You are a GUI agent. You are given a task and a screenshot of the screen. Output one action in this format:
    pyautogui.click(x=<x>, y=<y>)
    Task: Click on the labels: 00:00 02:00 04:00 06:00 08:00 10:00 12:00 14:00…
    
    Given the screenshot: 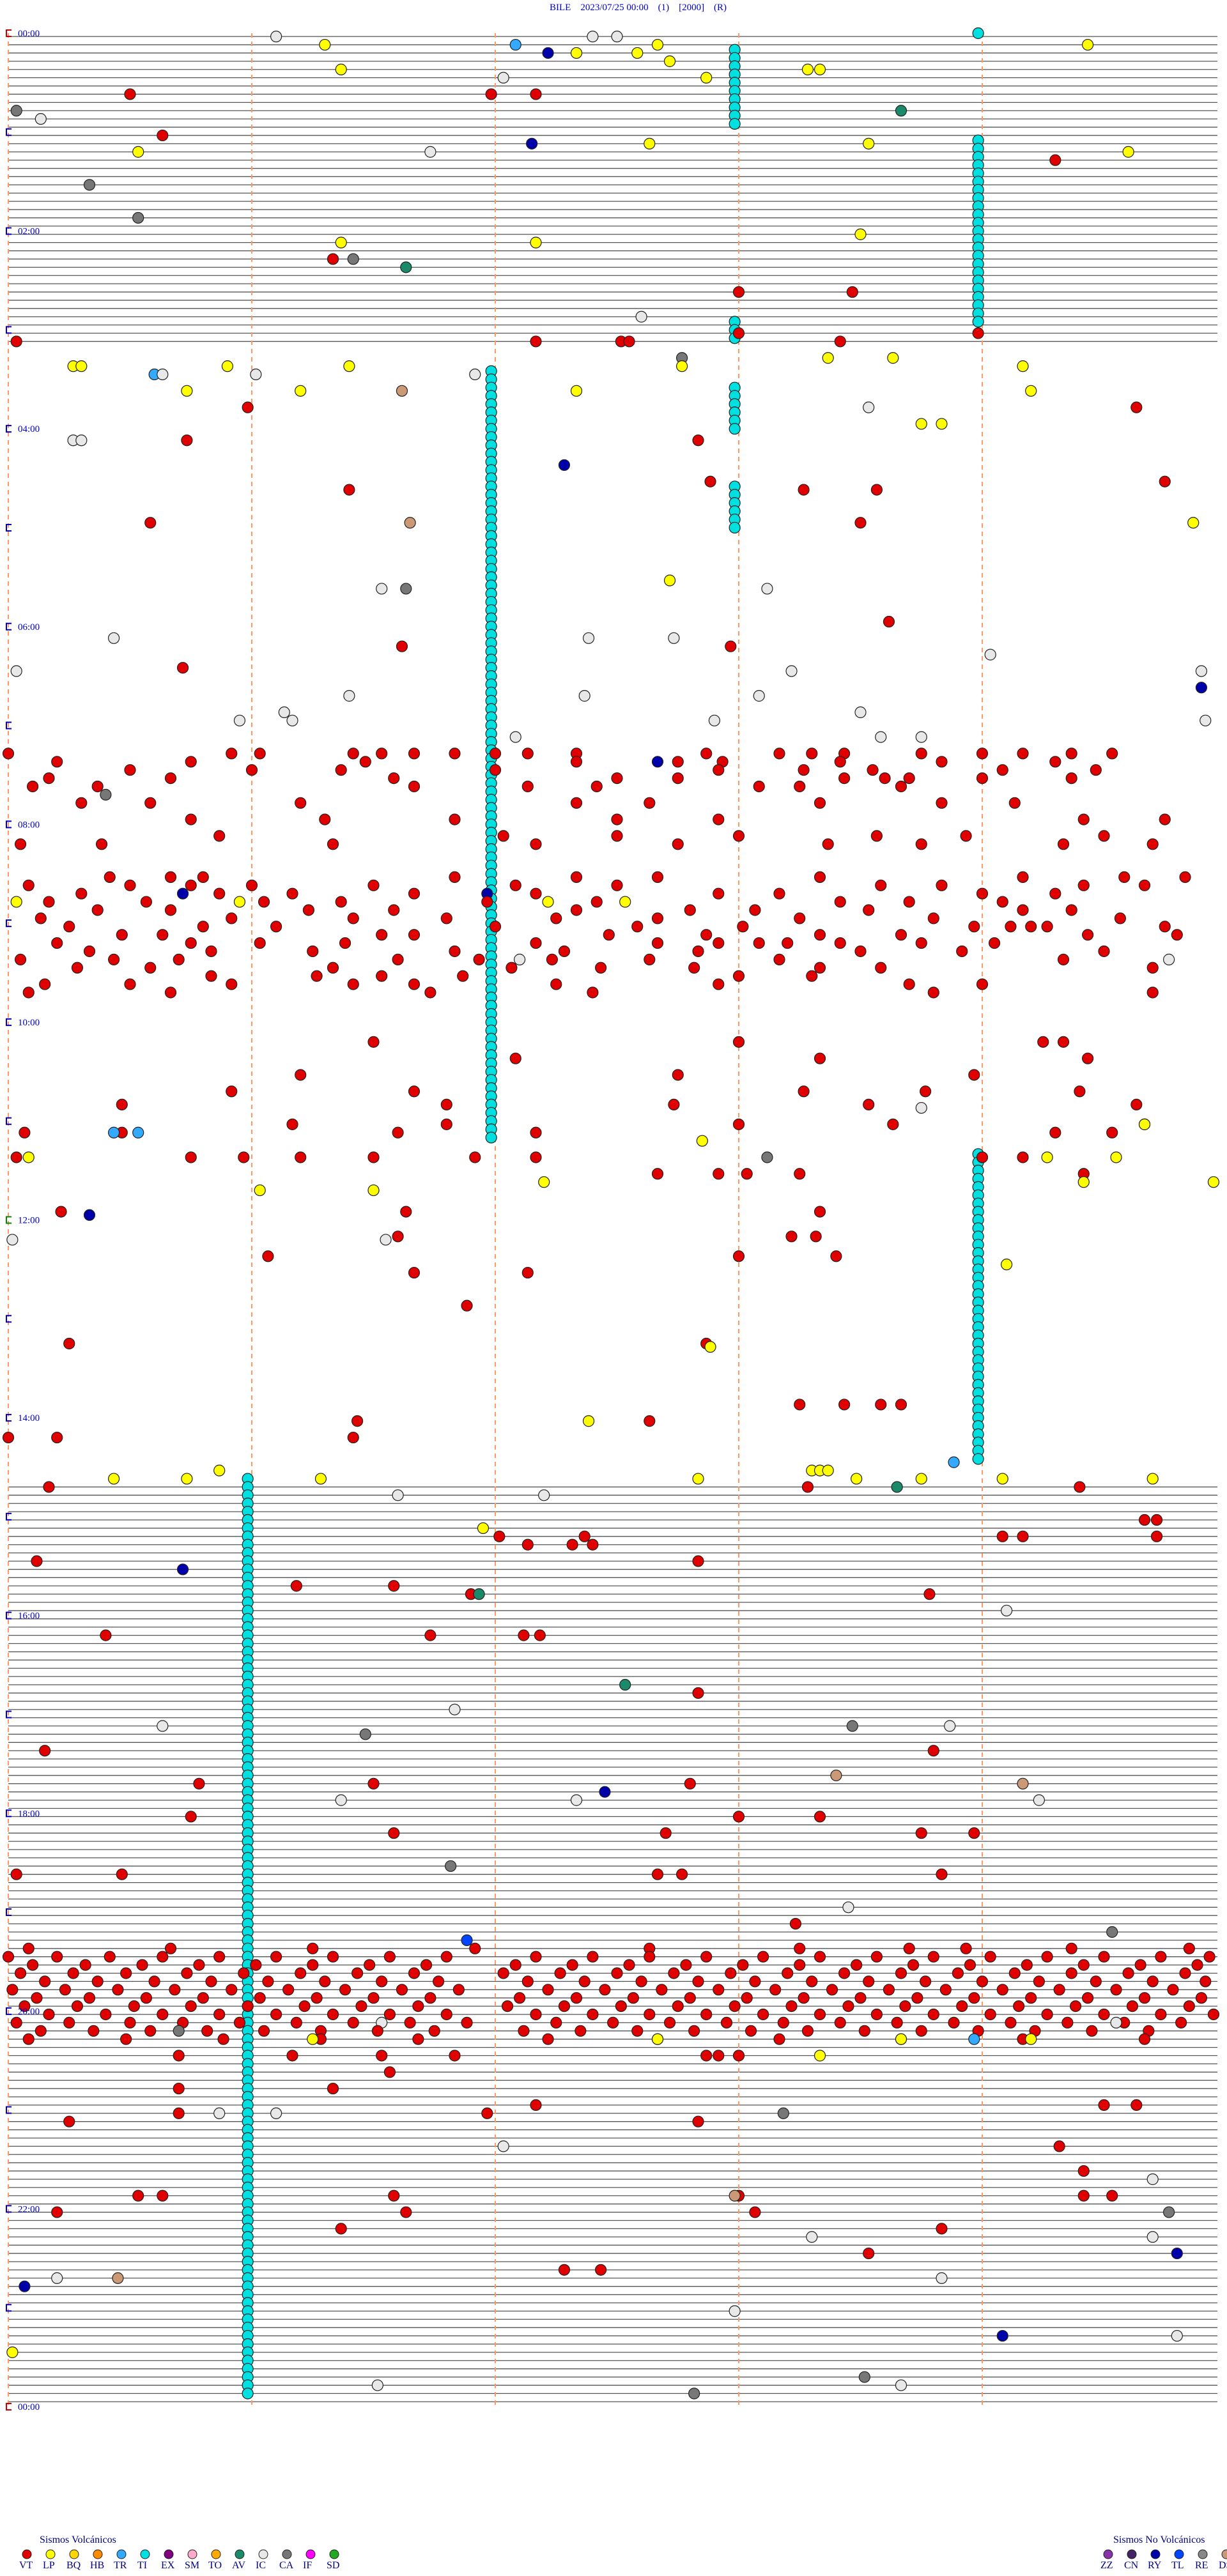 What is the action you would take?
    pyautogui.click(x=29, y=1220)
    